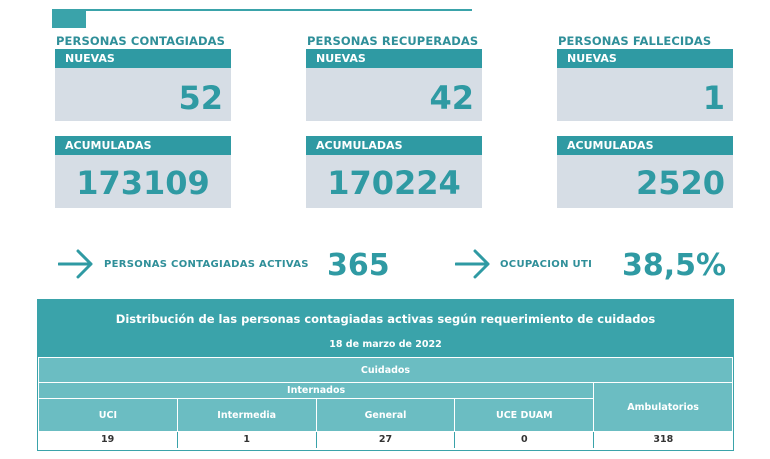 The width and height of the screenshot is (770, 459). Describe the element at coordinates (663, 407) in the screenshot. I see `header-ambulatorios: Ambulatorios` at that location.